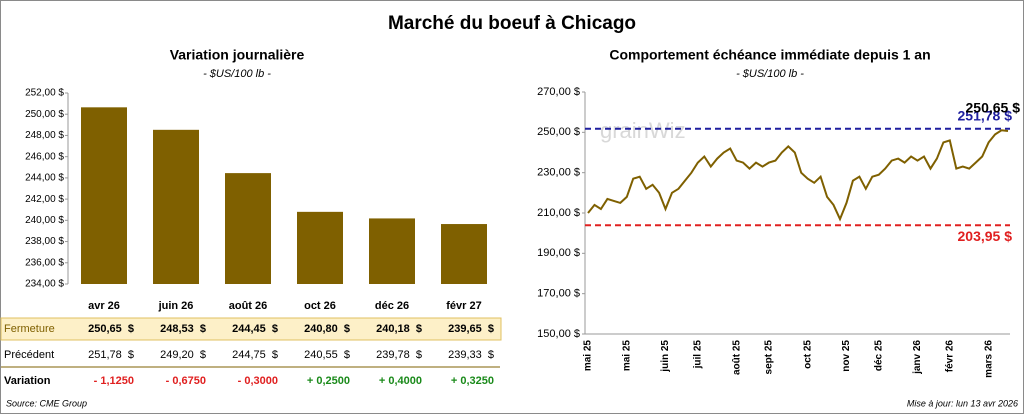 The image size is (1024, 414). What do you see at coordinates (176, 306) in the screenshot?
I see `x-tick-label: juin 26` at bounding box center [176, 306].